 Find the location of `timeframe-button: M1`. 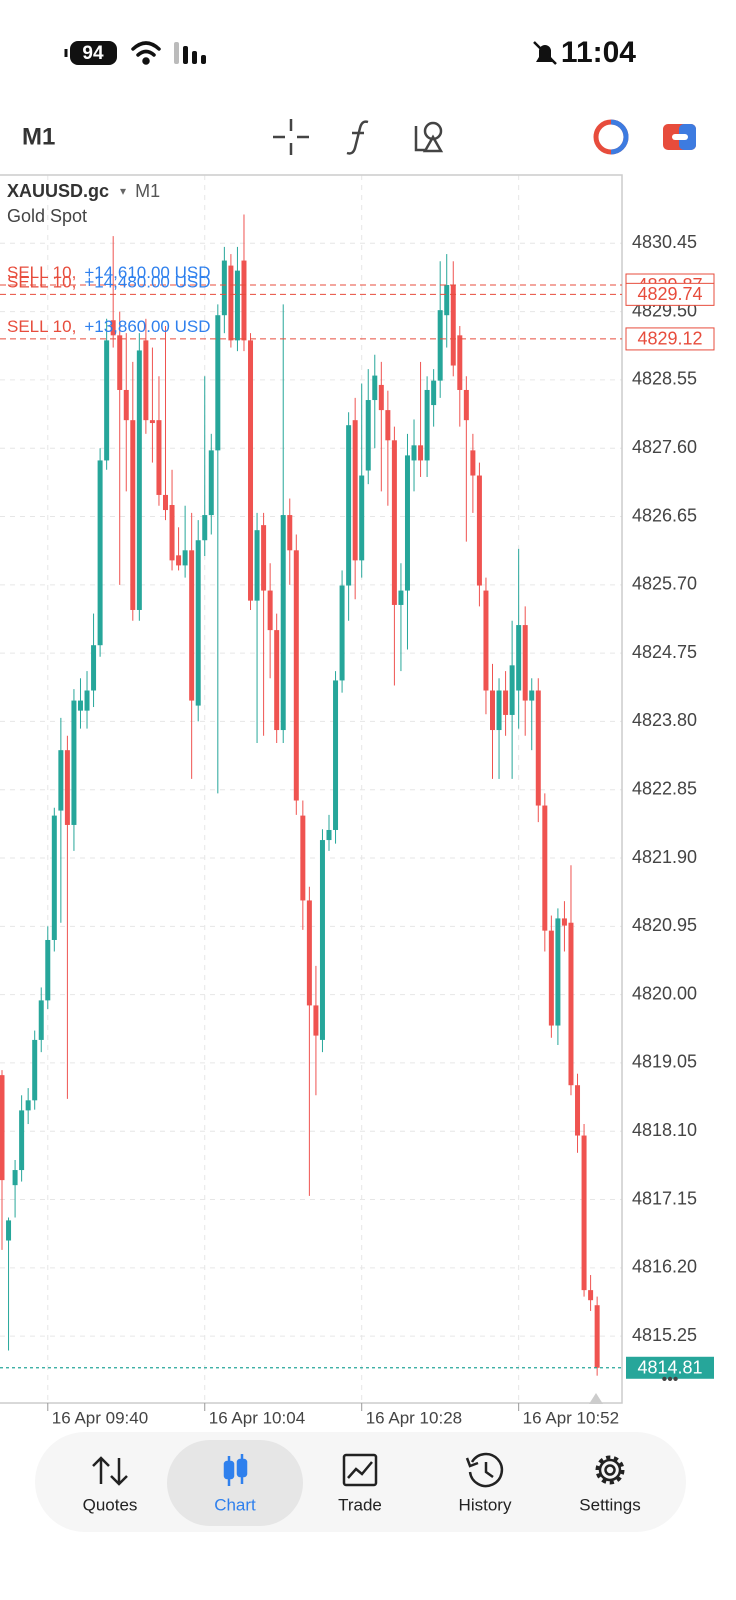

timeframe-button: M1 is located at coordinates (38, 136).